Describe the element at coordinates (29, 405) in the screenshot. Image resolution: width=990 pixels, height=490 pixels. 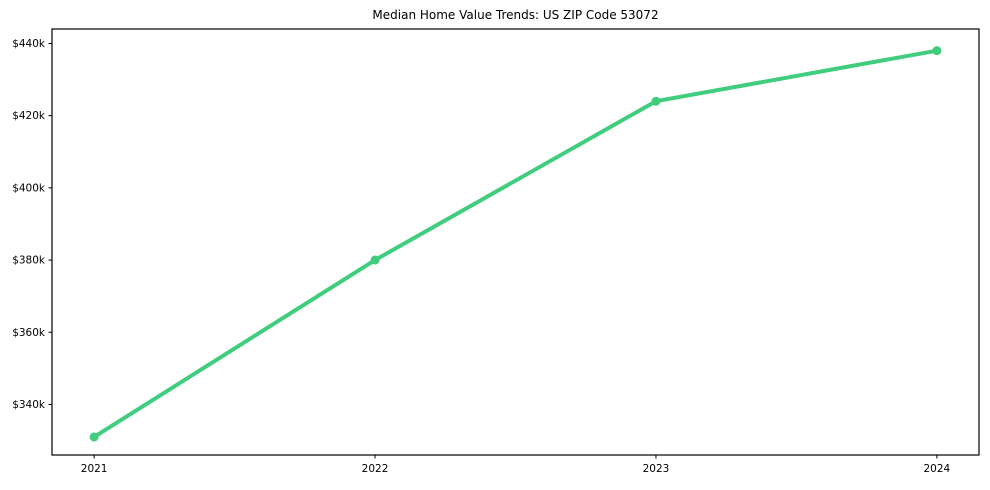
I see `y-tick-label: $340k` at that location.